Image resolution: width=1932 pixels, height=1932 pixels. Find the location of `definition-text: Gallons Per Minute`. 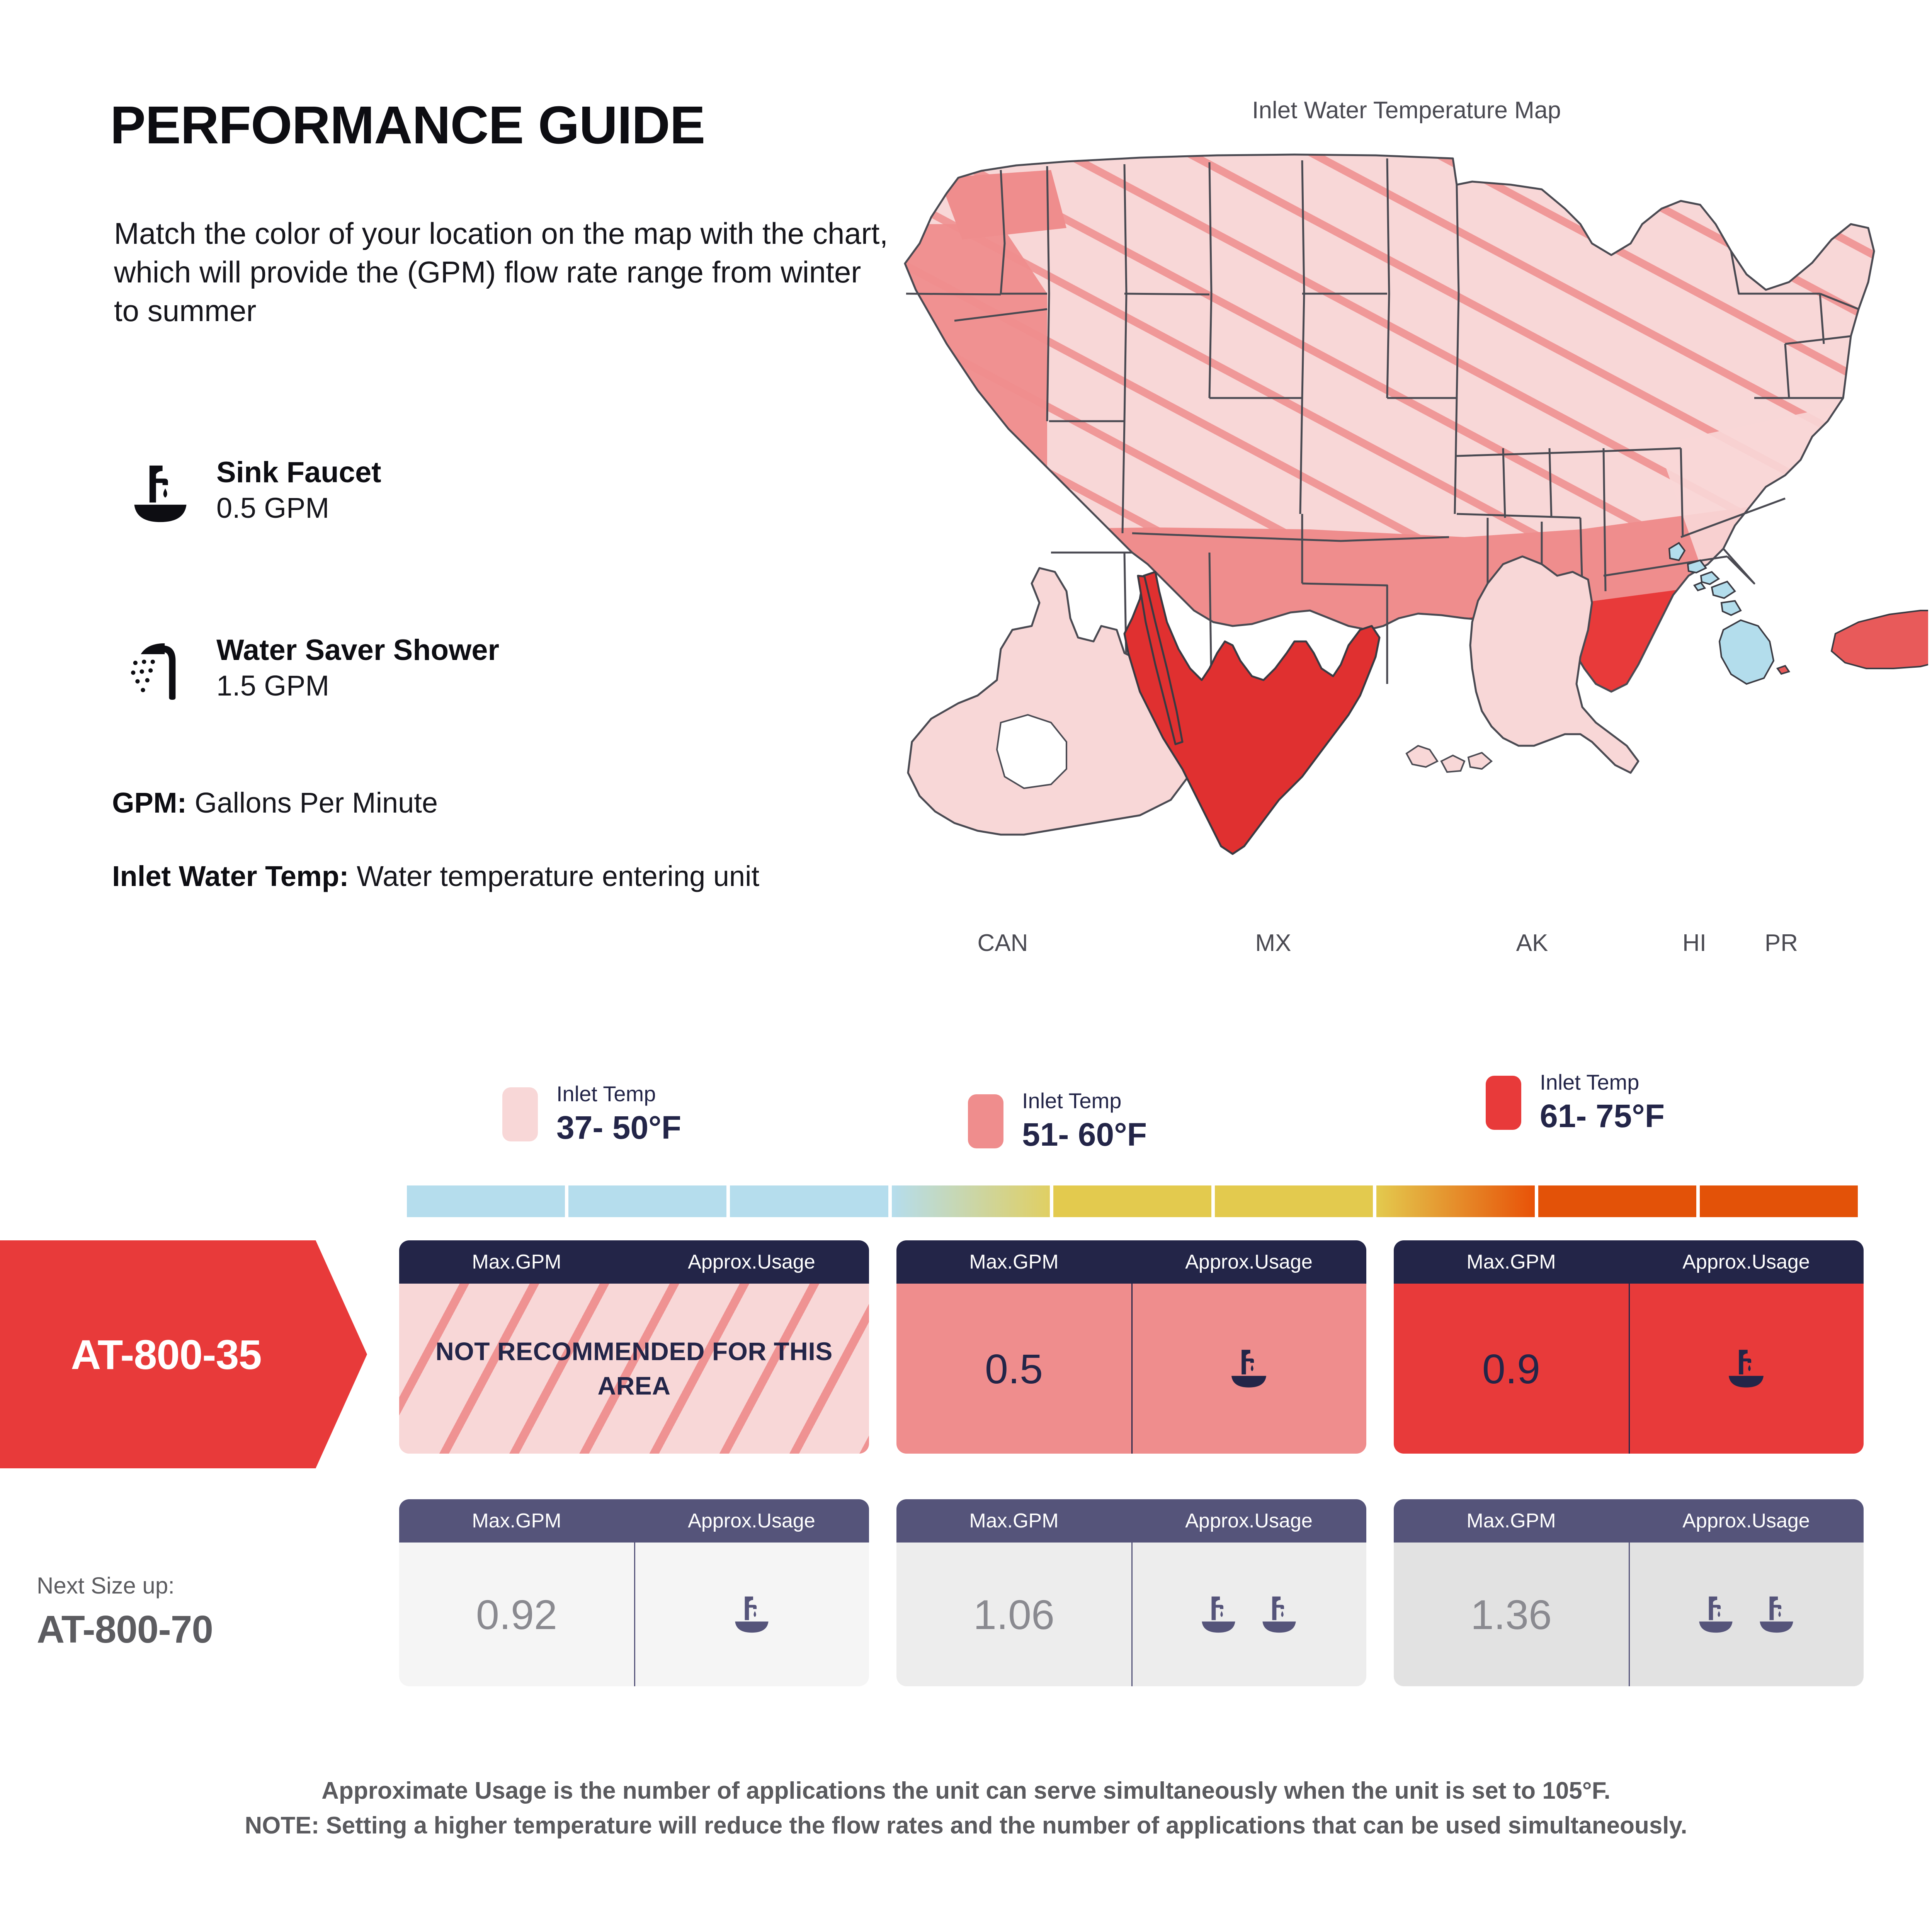

definition-text: Gallons Per Minute is located at coordinates (312, 803).